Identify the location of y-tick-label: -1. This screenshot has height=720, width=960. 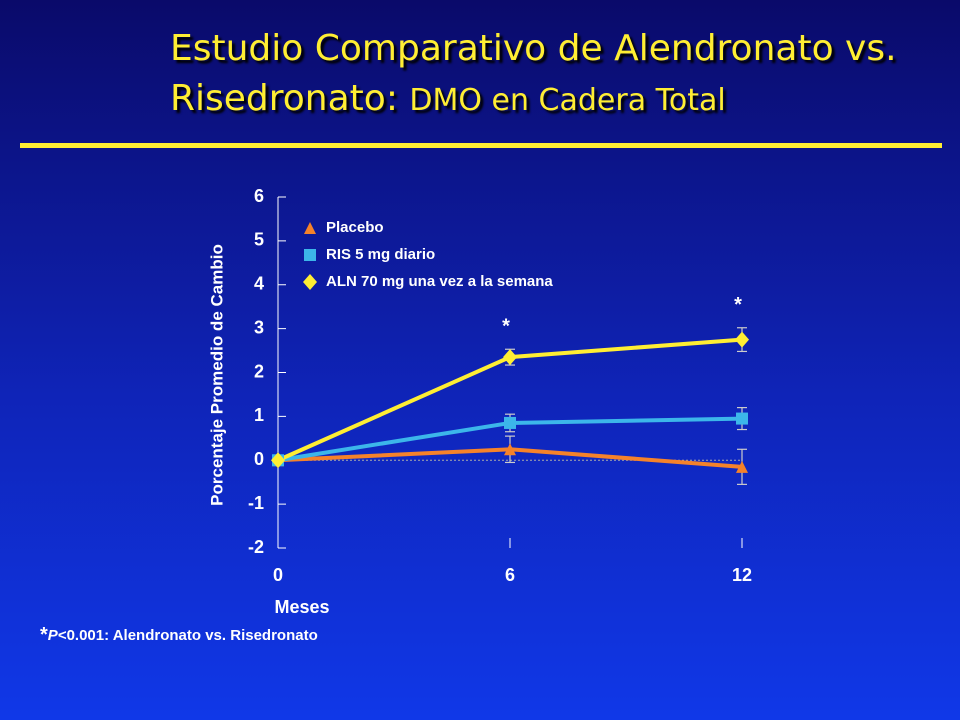
(256, 503).